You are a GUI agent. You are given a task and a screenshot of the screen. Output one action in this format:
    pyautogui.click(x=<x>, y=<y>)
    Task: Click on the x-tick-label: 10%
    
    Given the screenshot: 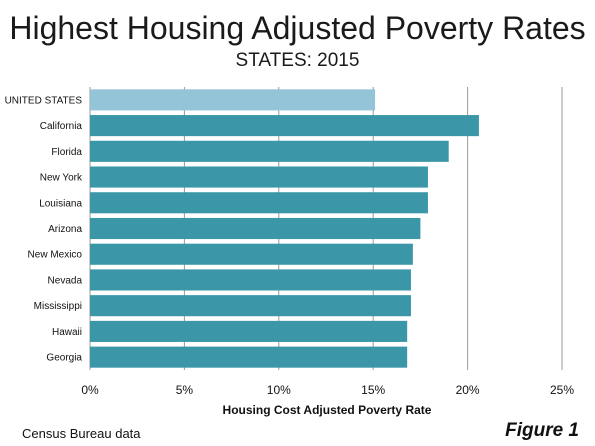 What is the action you would take?
    pyautogui.click(x=279, y=390)
    